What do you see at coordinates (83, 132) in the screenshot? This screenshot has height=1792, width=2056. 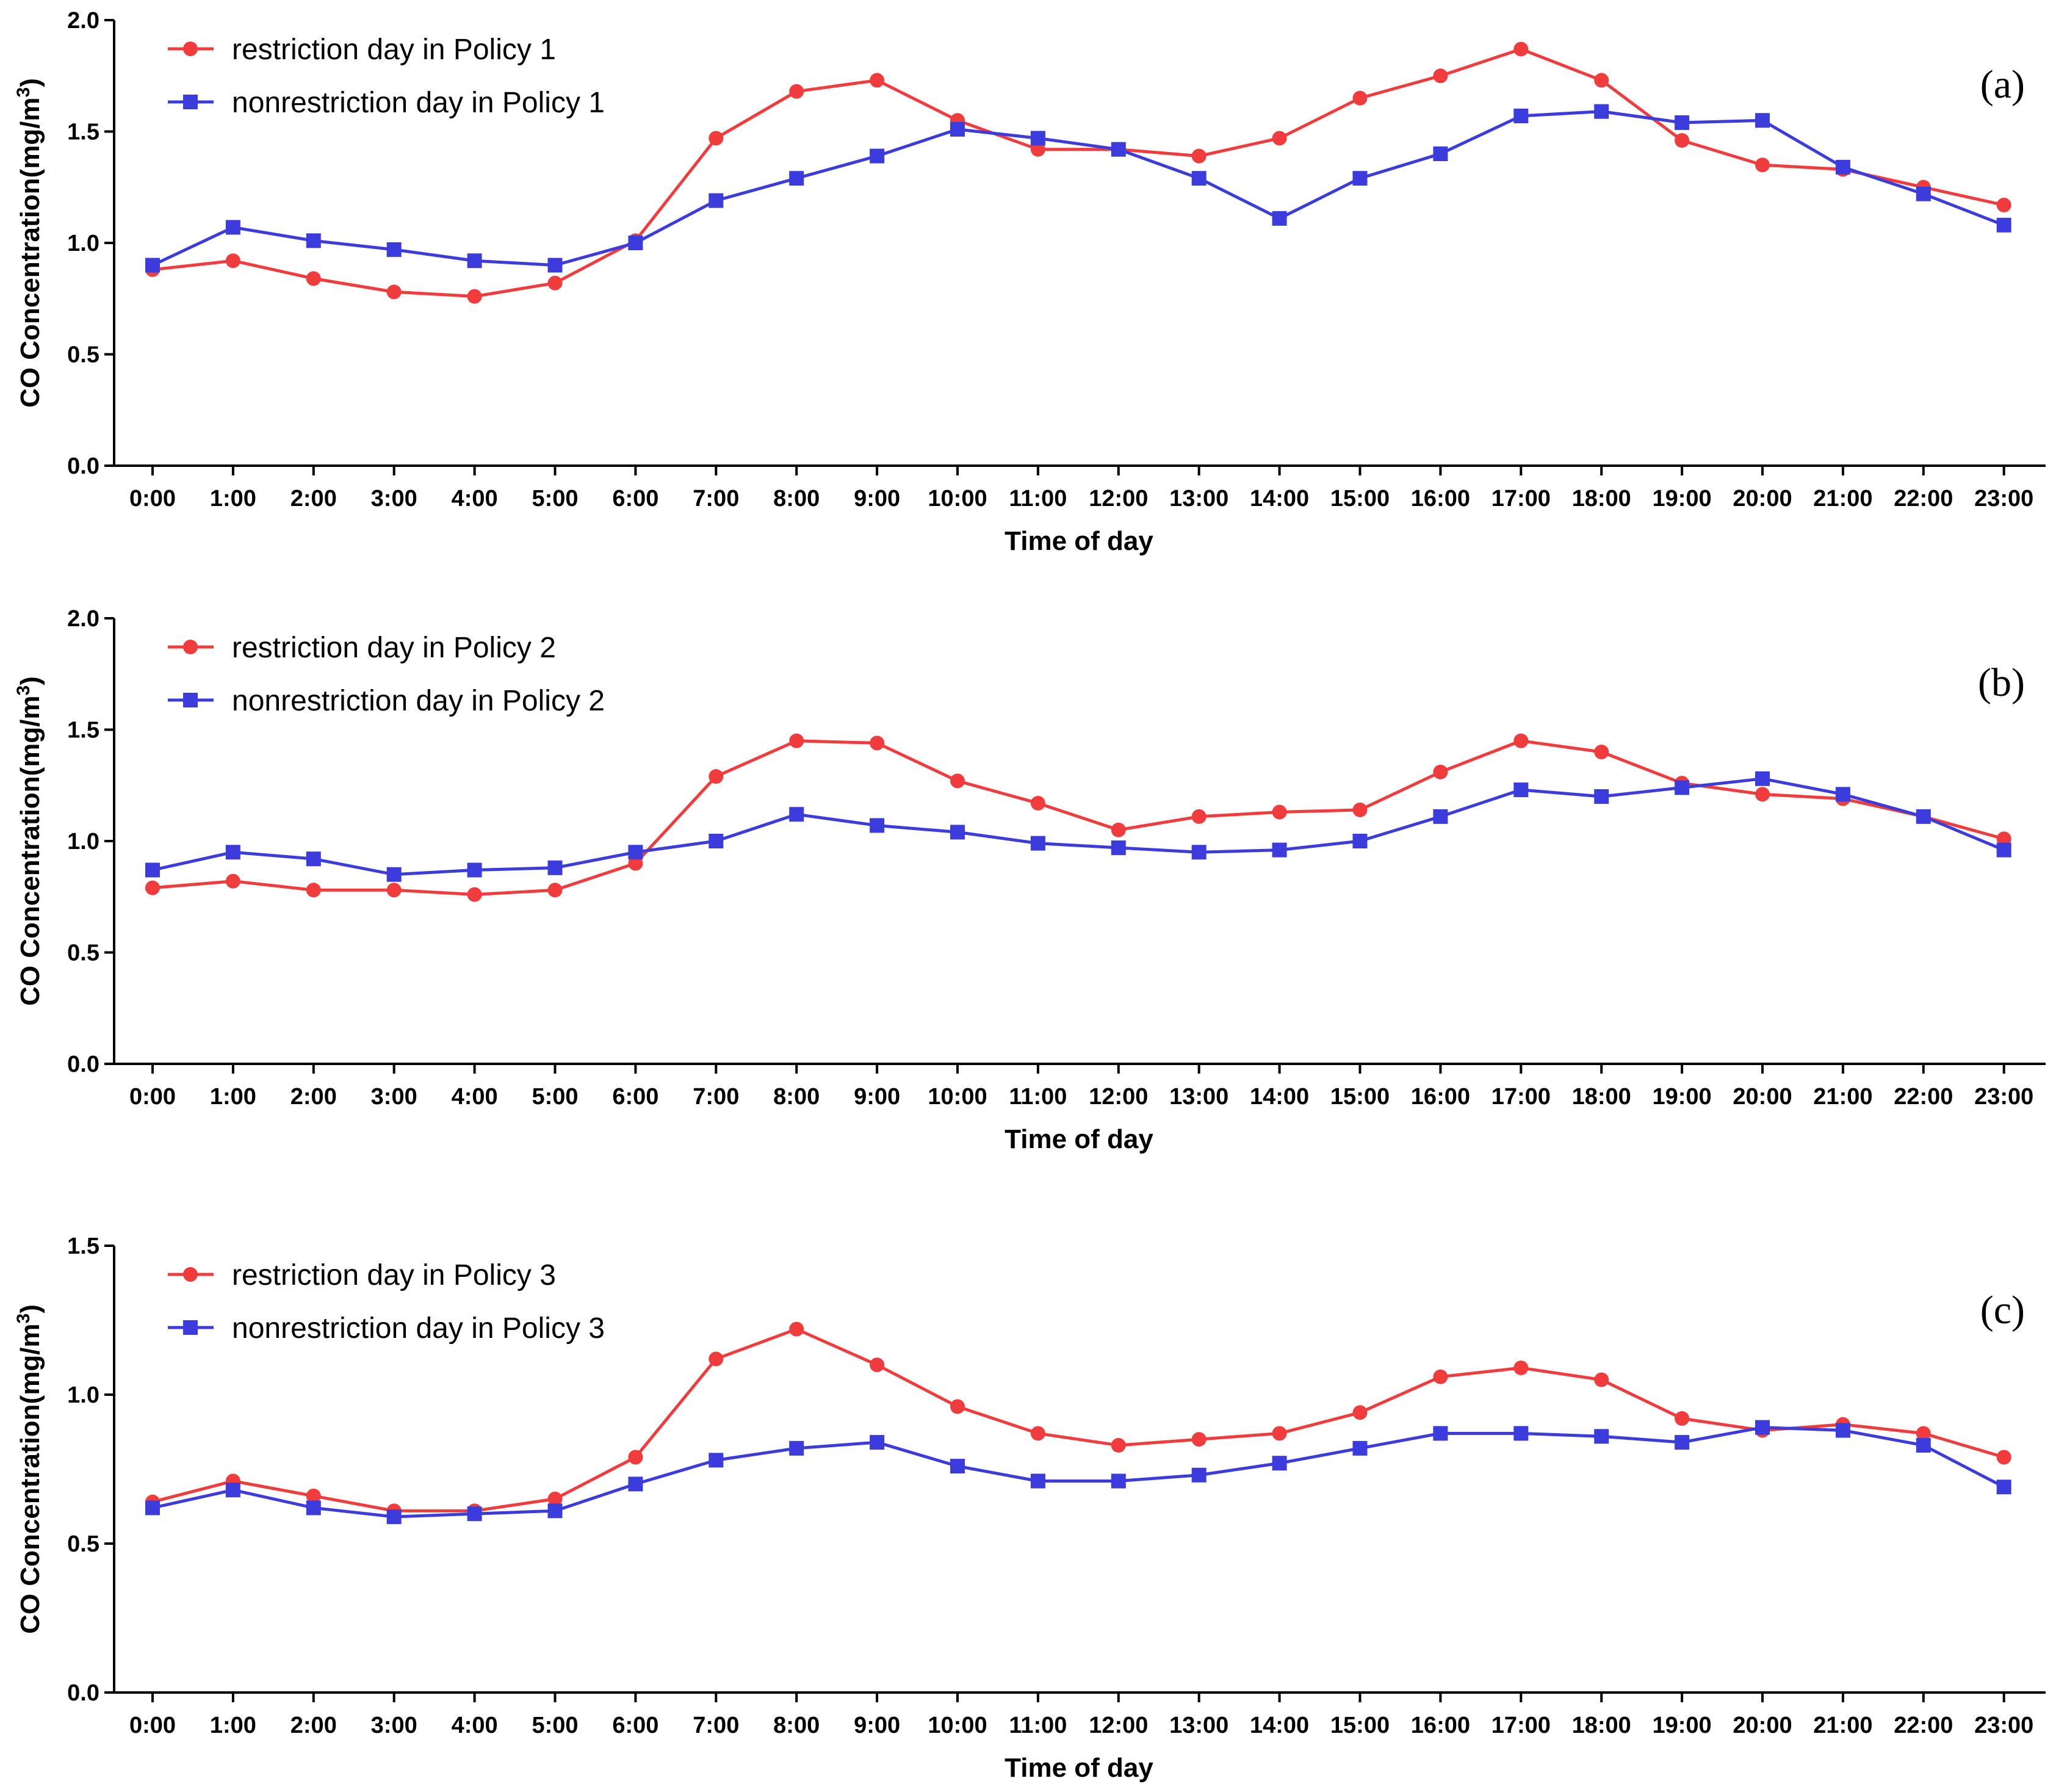 I see `y-tick-label: 1.5` at bounding box center [83, 132].